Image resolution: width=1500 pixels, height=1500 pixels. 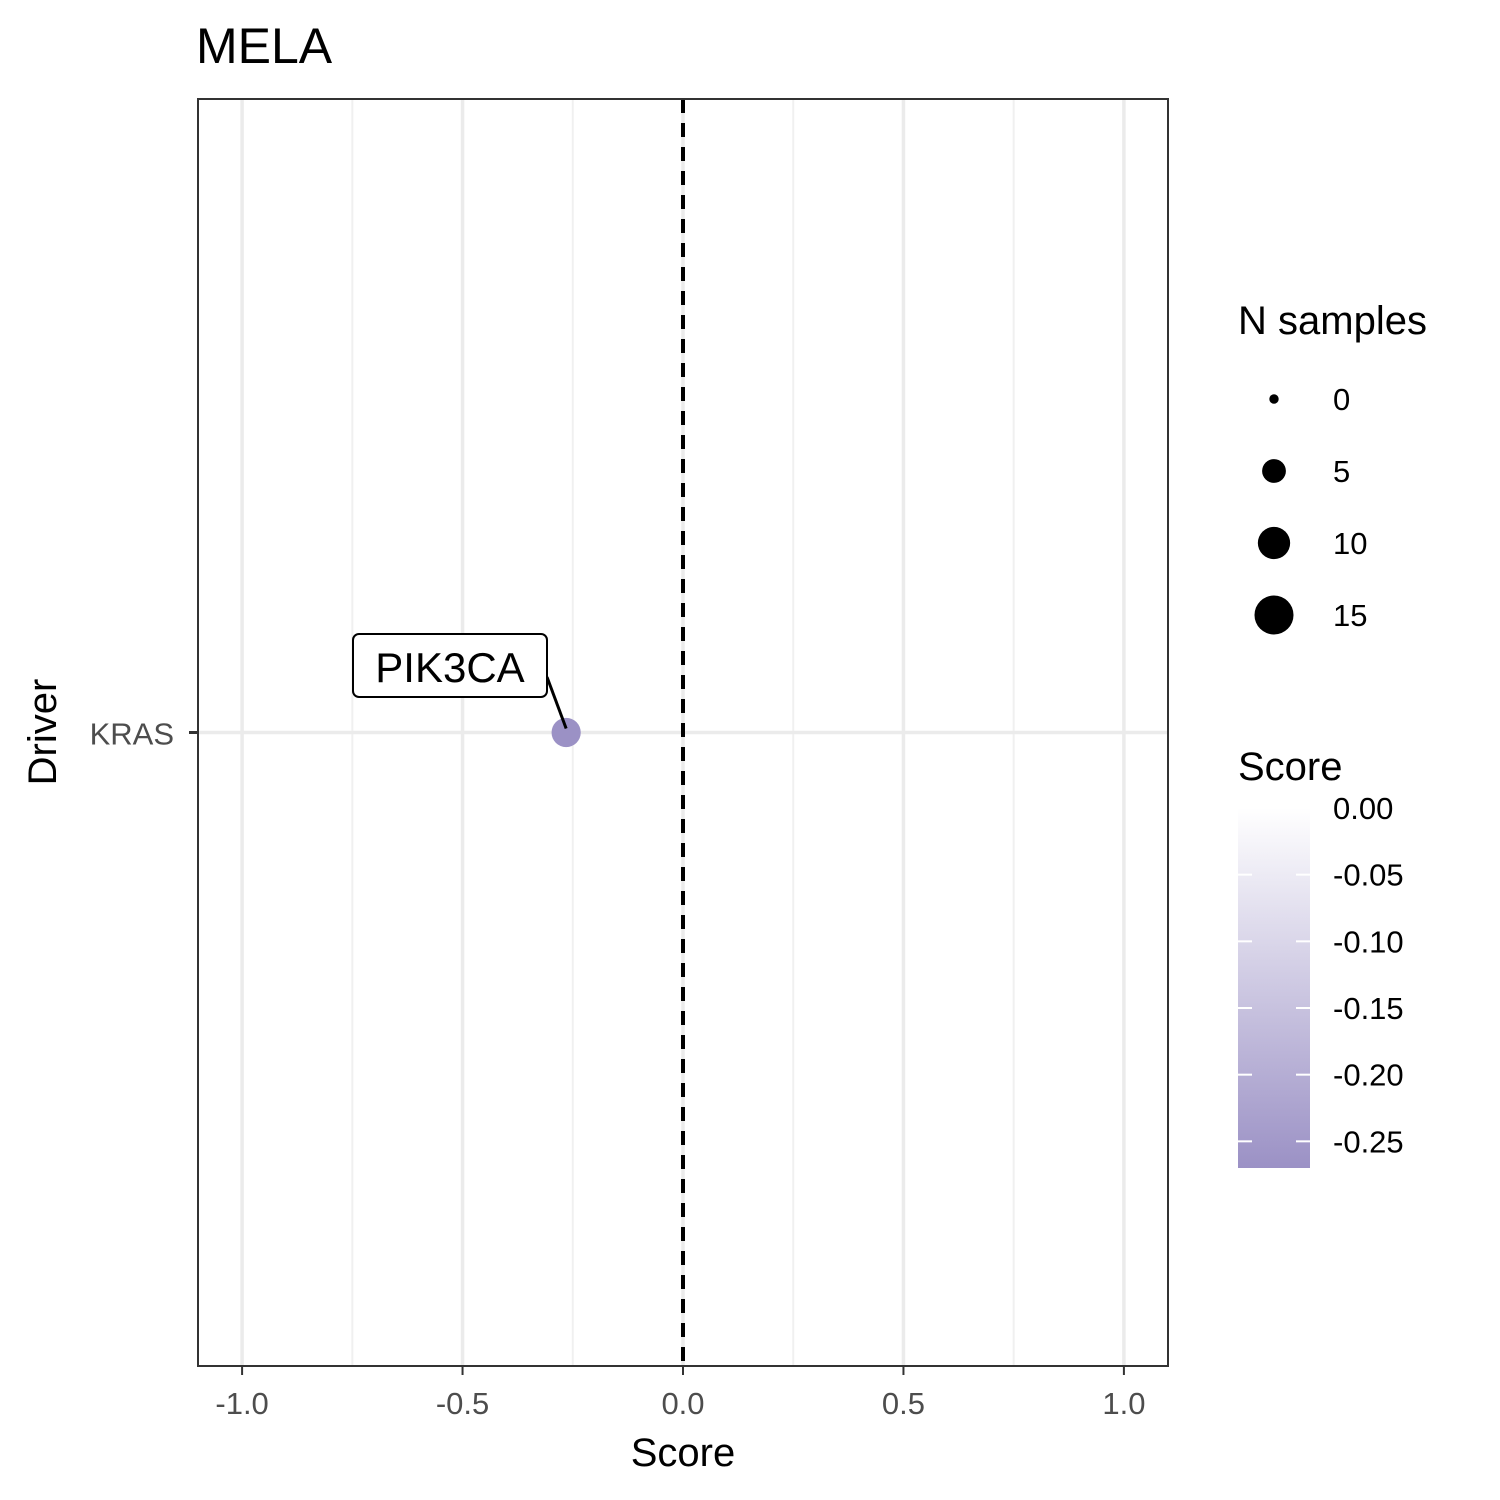 What do you see at coordinates (241, 1403) in the screenshot?
I see `x-tick-label: -1.0` at bounding box center [241, 1403].